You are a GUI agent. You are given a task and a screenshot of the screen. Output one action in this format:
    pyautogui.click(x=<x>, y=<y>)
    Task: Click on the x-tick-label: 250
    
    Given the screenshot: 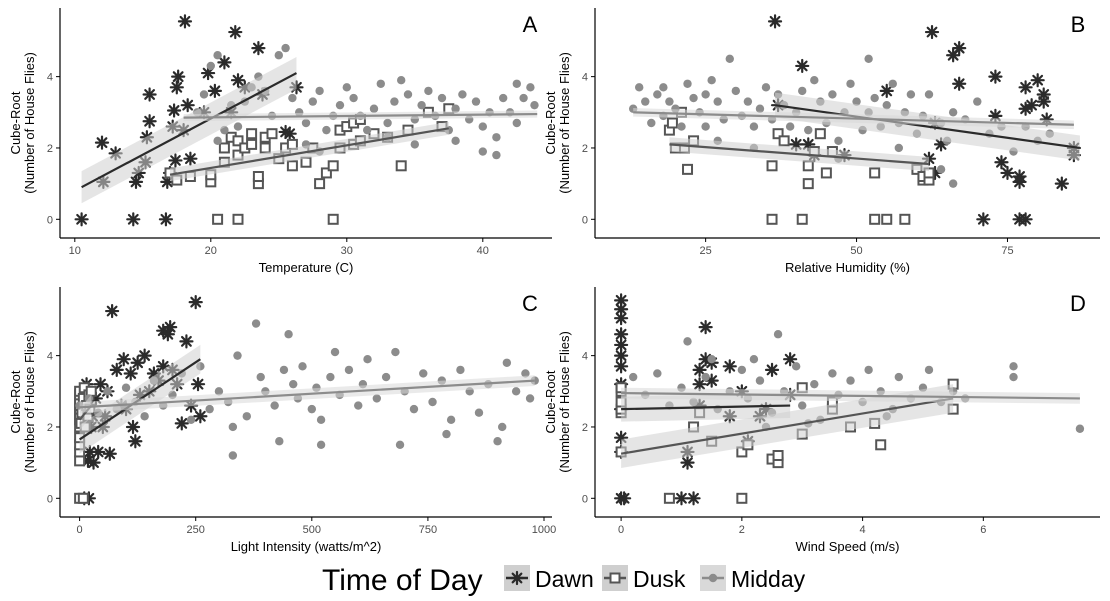 What is the action you would take?
    pyautogui.click(x=196, y=530)
    